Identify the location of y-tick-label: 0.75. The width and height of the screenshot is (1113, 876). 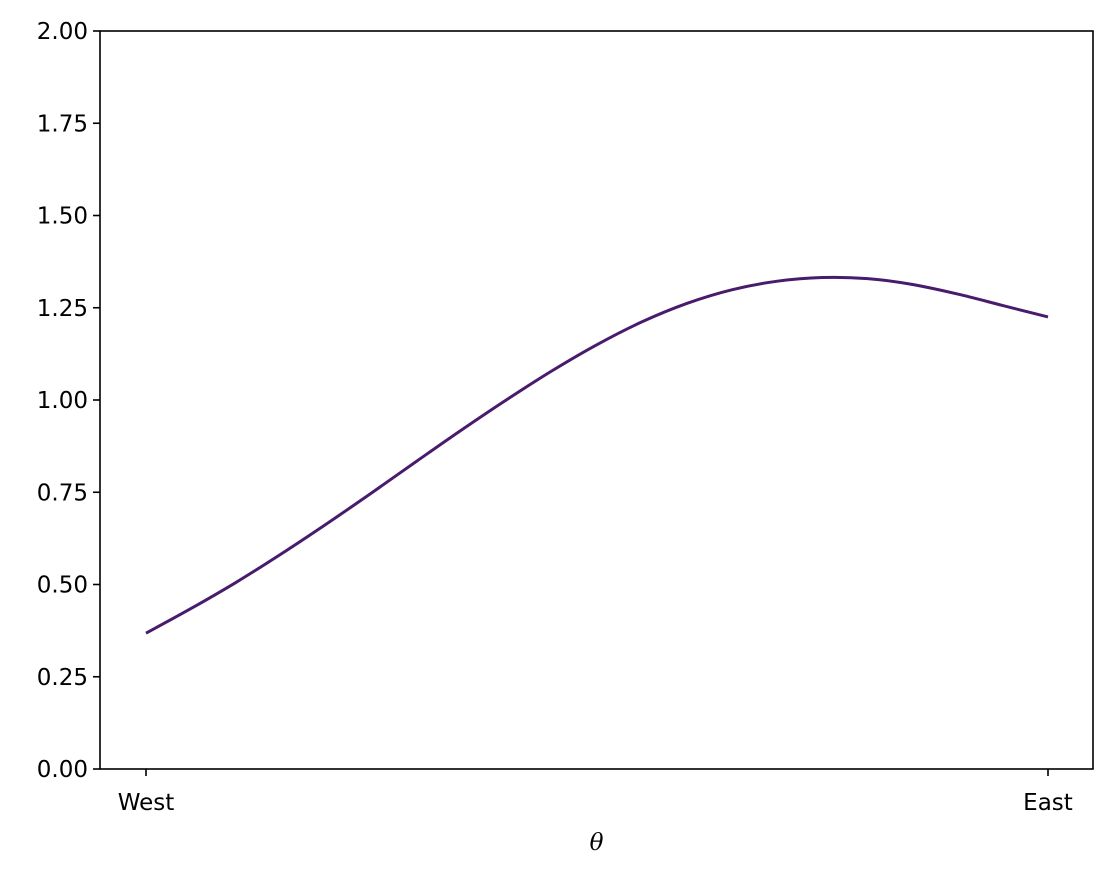
(62, 493).